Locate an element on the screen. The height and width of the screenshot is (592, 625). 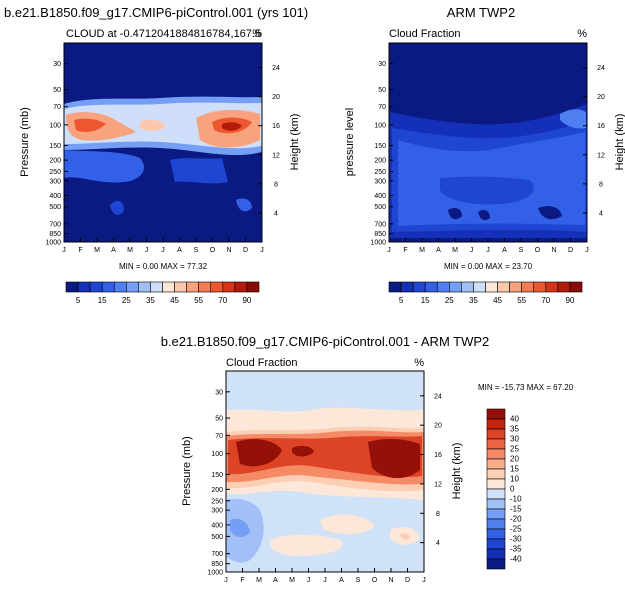
p1-stats: MIN = 0.00 MAX = 77.32 is located at coordinates (163, 266).